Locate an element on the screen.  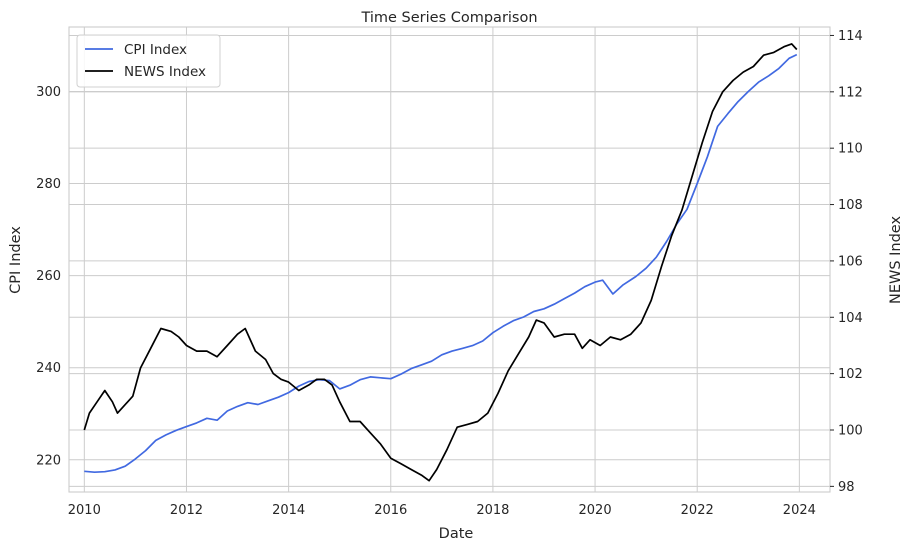
y-tick-label-right: 112 is located at coordinates (850, 92).